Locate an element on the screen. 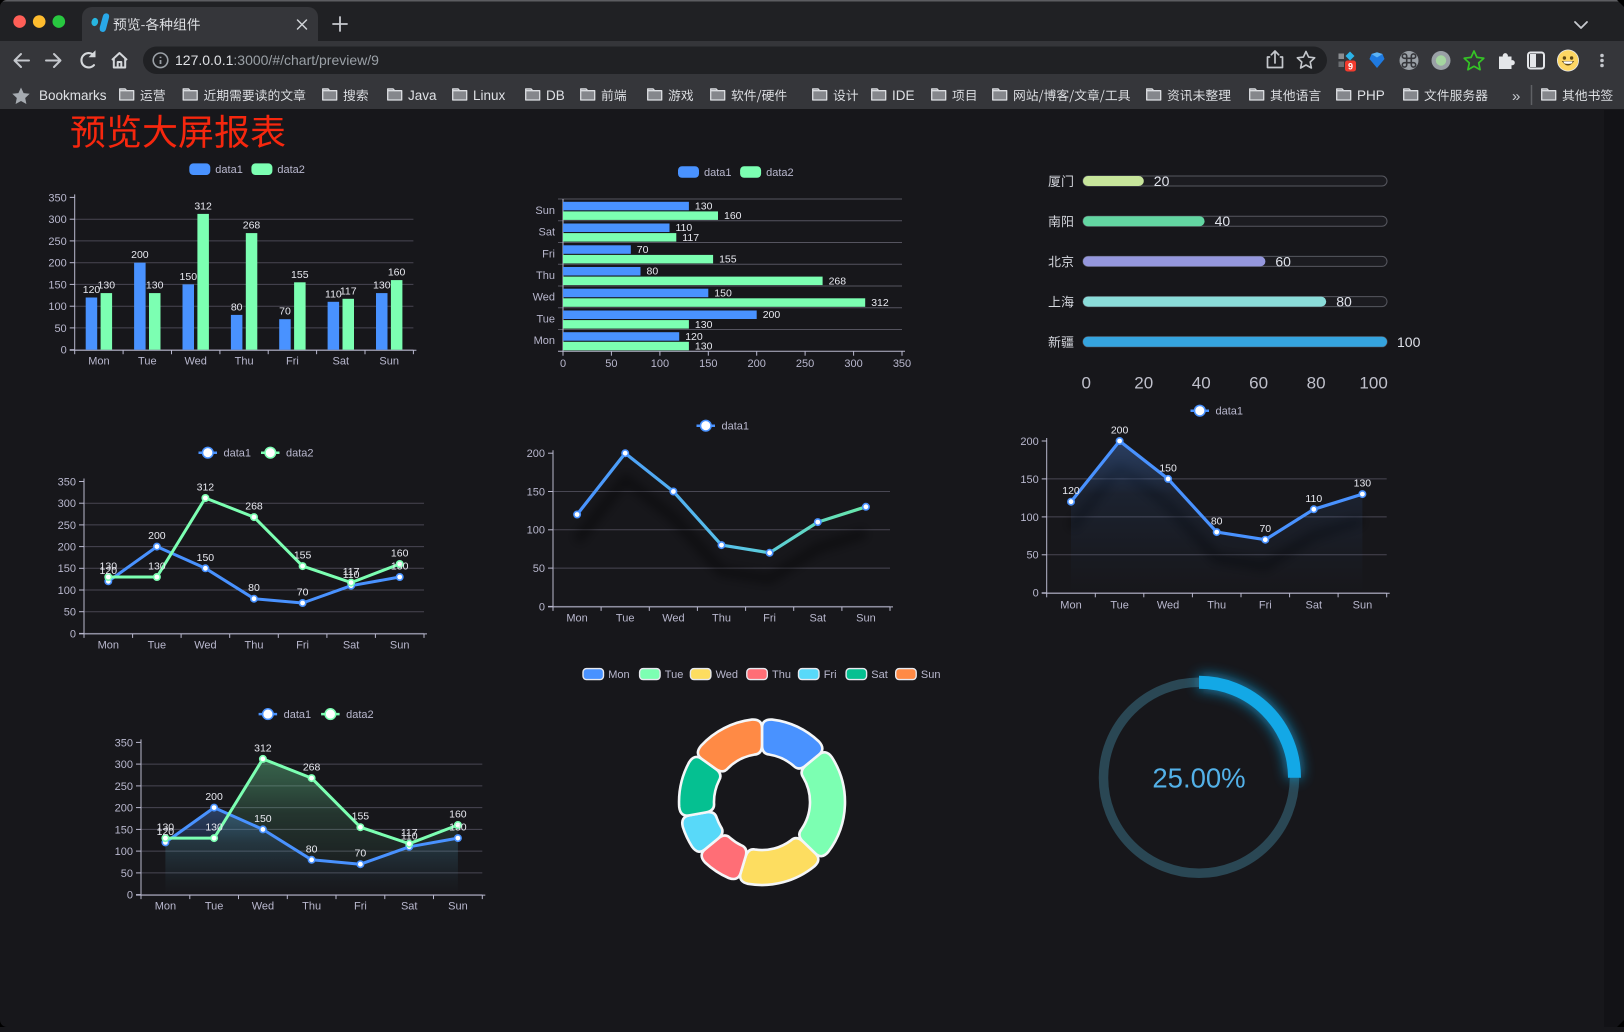 The image size is (1624, 1032). svg-text: 9 is located at coordinates (1350, 66).